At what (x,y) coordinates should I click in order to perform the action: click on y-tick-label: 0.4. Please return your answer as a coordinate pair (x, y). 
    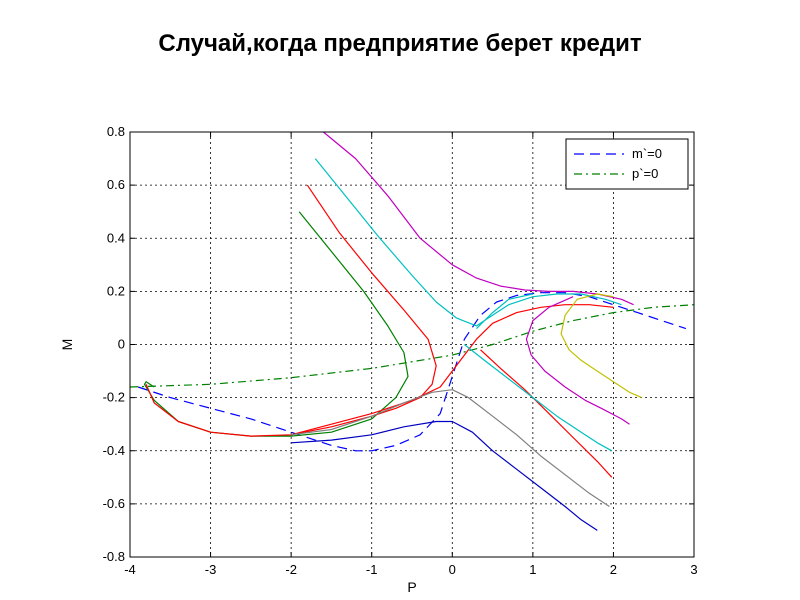
    Looking at the image, I should click on (116, 237).